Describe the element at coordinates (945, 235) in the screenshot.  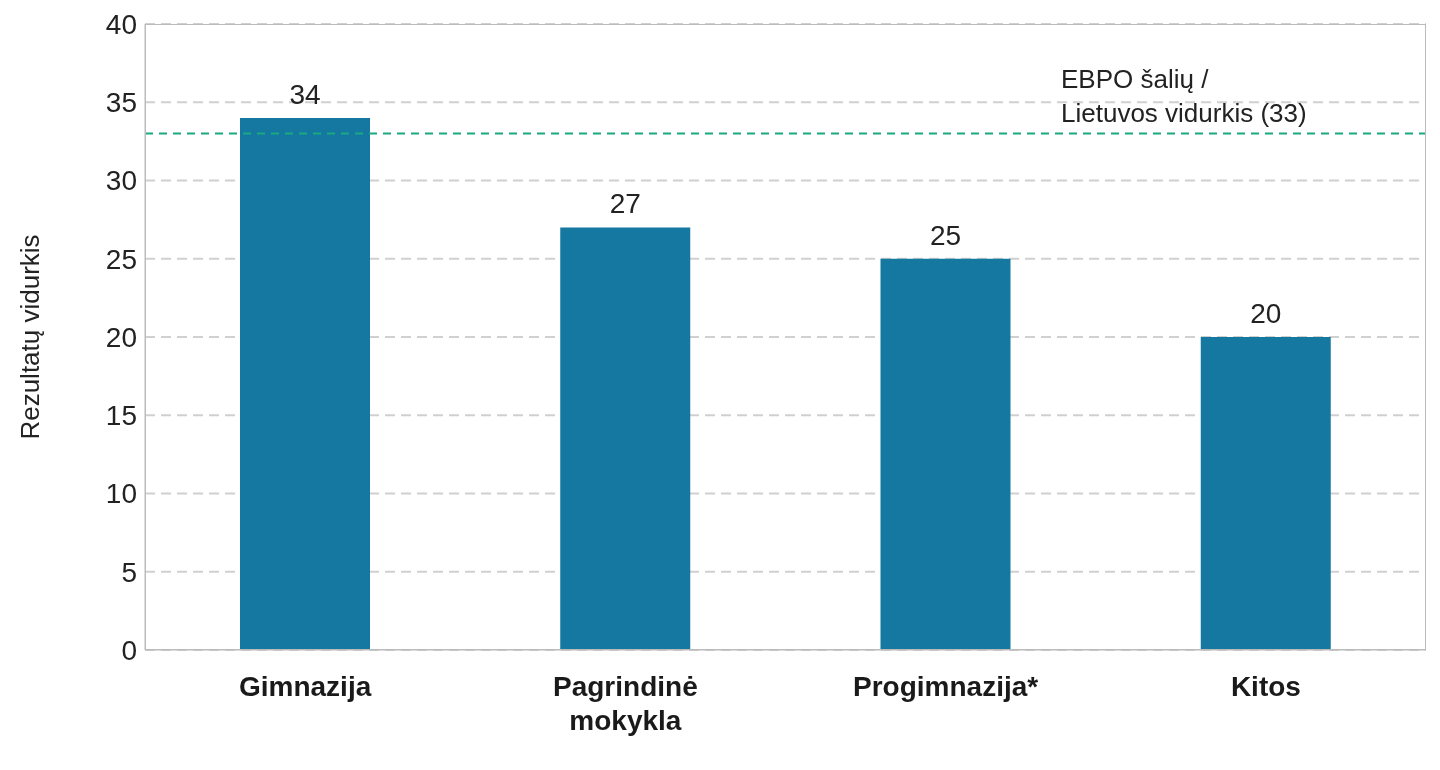
I see `data-label: 25` at that location.